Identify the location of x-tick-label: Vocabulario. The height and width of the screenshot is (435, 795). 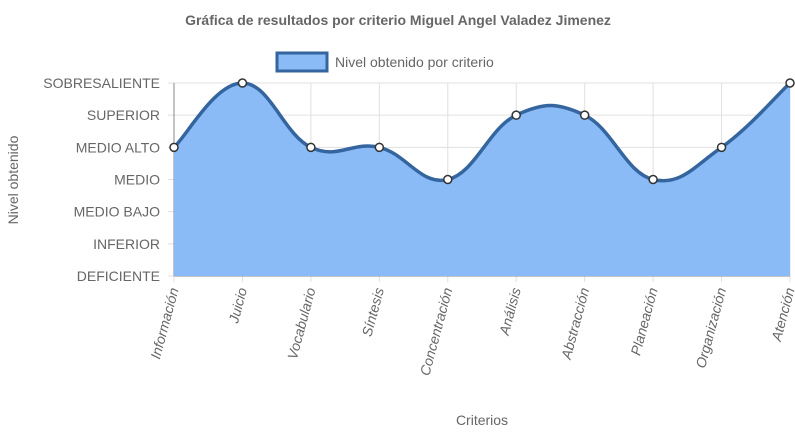
(301, 323).